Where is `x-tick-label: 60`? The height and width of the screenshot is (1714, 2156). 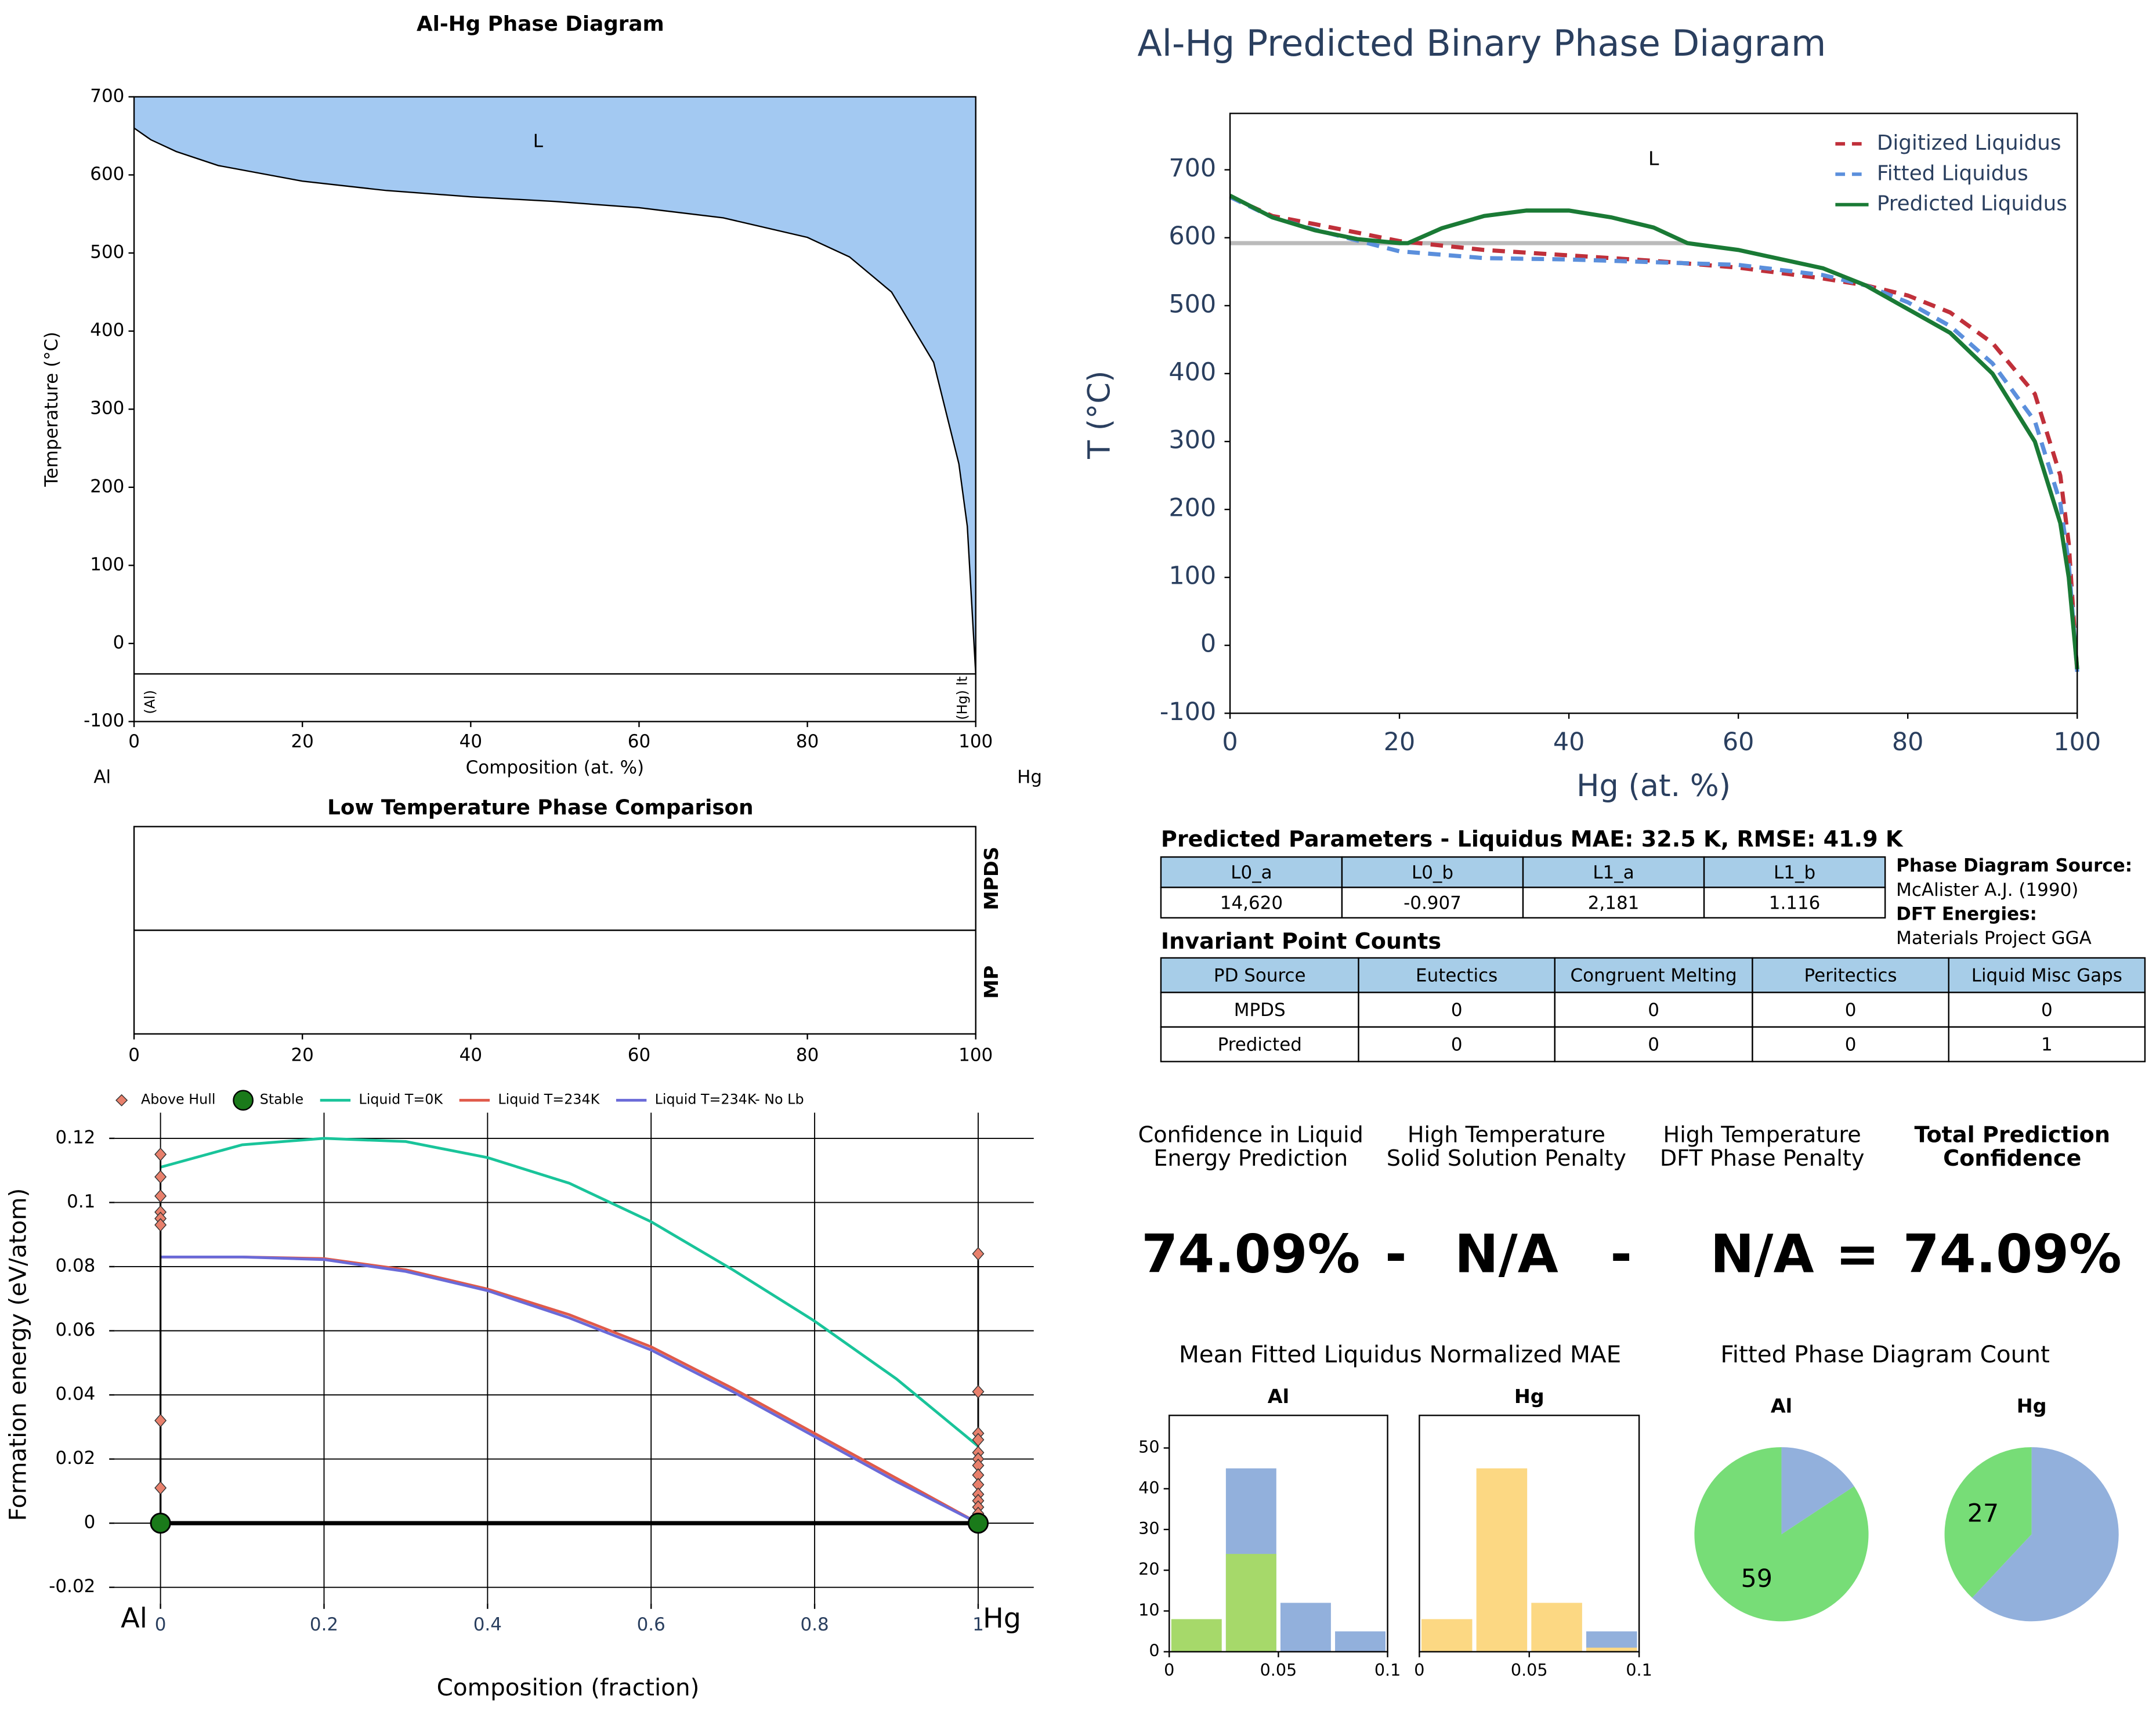
x-tick-label: 60 is located at coordinates (1739, 743).